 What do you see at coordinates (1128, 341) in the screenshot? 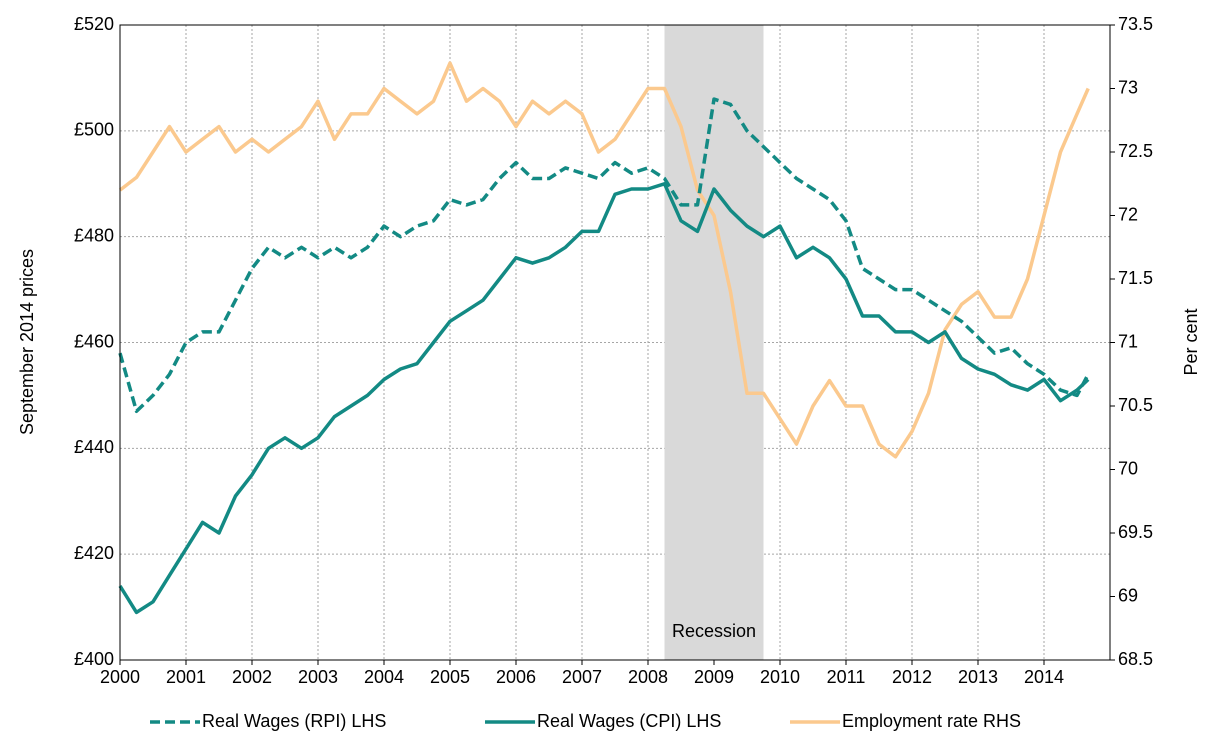
I see `y2-tick-label: 71` at bounding box center [1128, 341].